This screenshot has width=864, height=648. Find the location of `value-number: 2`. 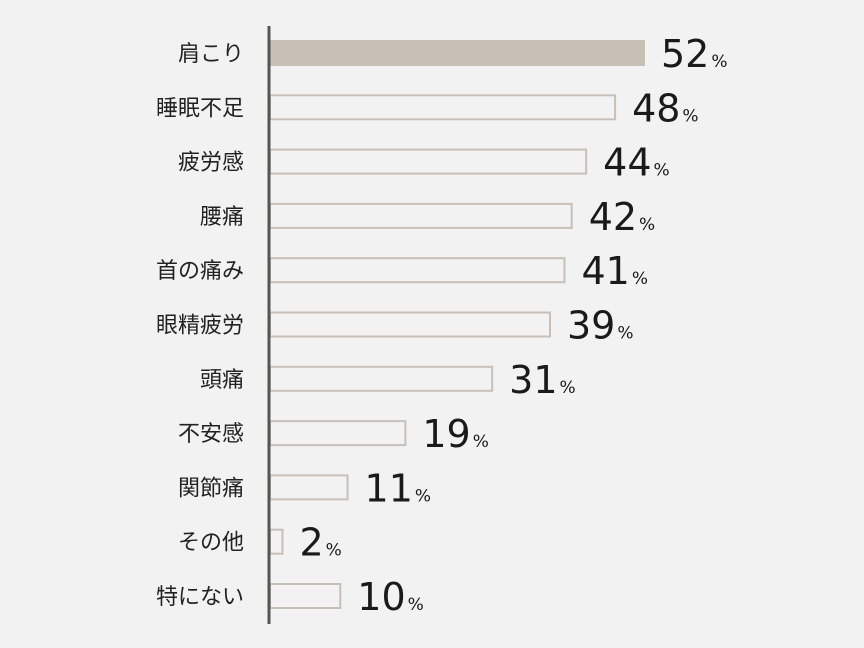

value-number: 2 is located at coordinates (311, 543).